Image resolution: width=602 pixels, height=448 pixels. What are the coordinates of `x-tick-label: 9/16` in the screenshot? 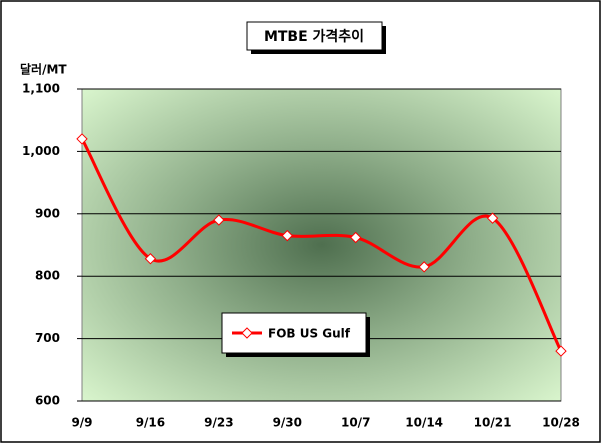 It's located at (150, 423).